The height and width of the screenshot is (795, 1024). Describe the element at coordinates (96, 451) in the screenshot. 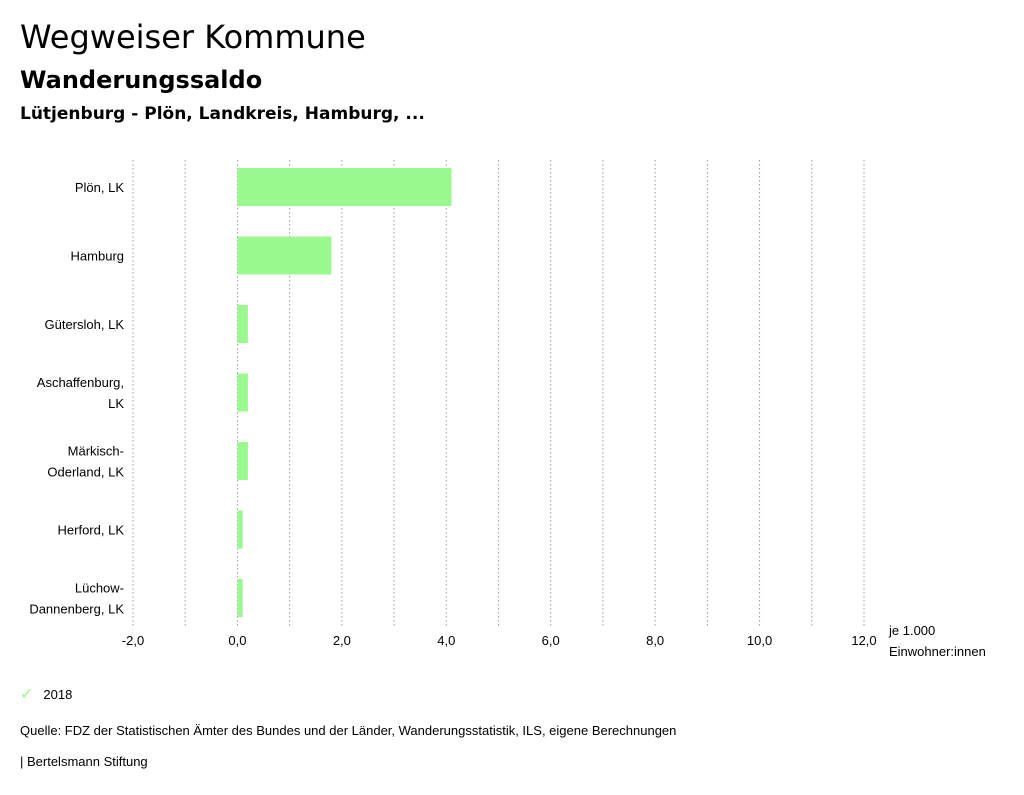

I see `category-label: Märkisch-` at that location.